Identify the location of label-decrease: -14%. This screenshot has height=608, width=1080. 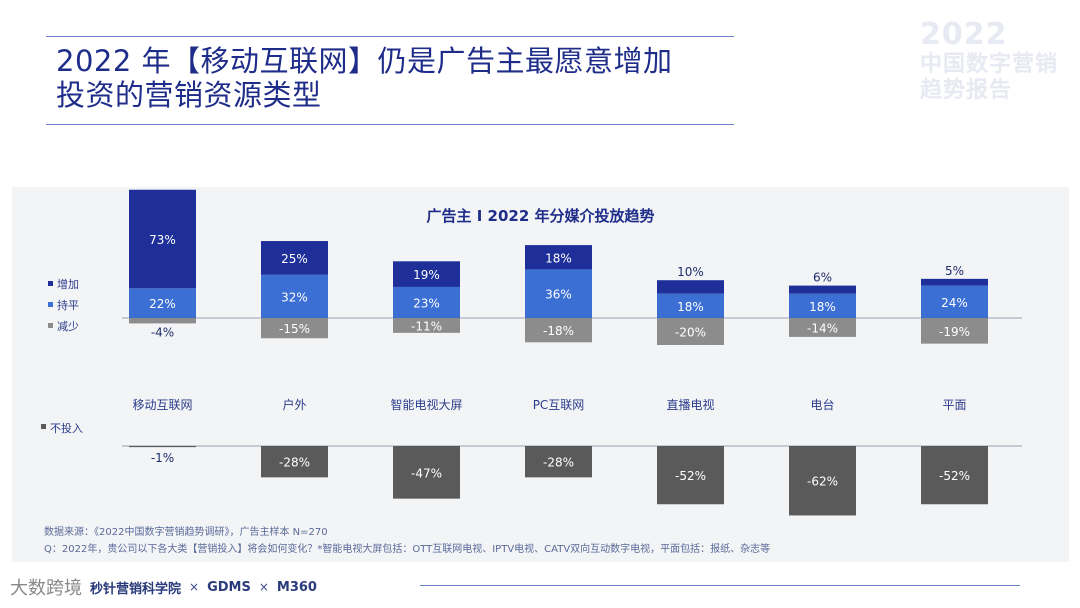
(822, 328).